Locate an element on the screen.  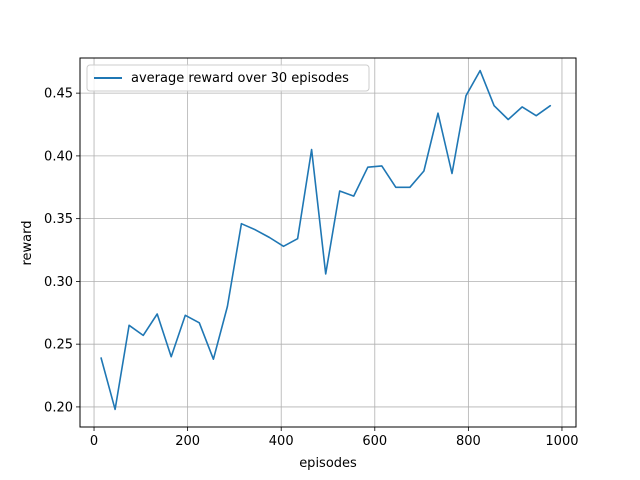
x-axis-label: episodes is located at coordinates (328, 463).